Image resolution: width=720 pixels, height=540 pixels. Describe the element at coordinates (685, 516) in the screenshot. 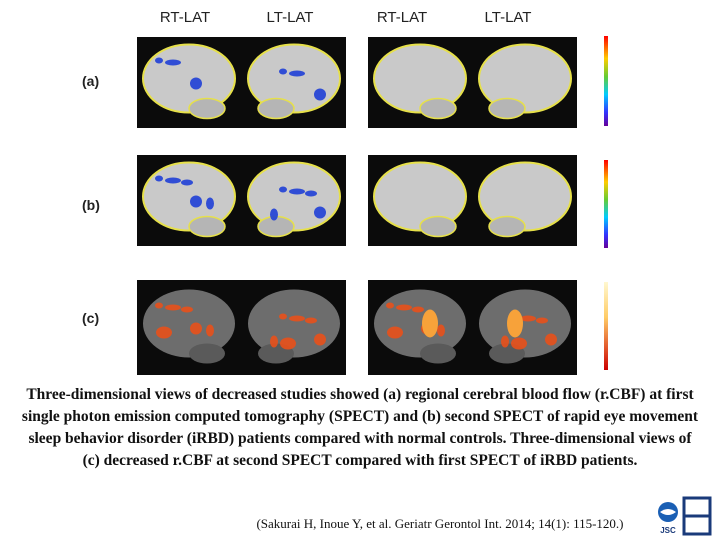

I see `logo: JSC` at that location.